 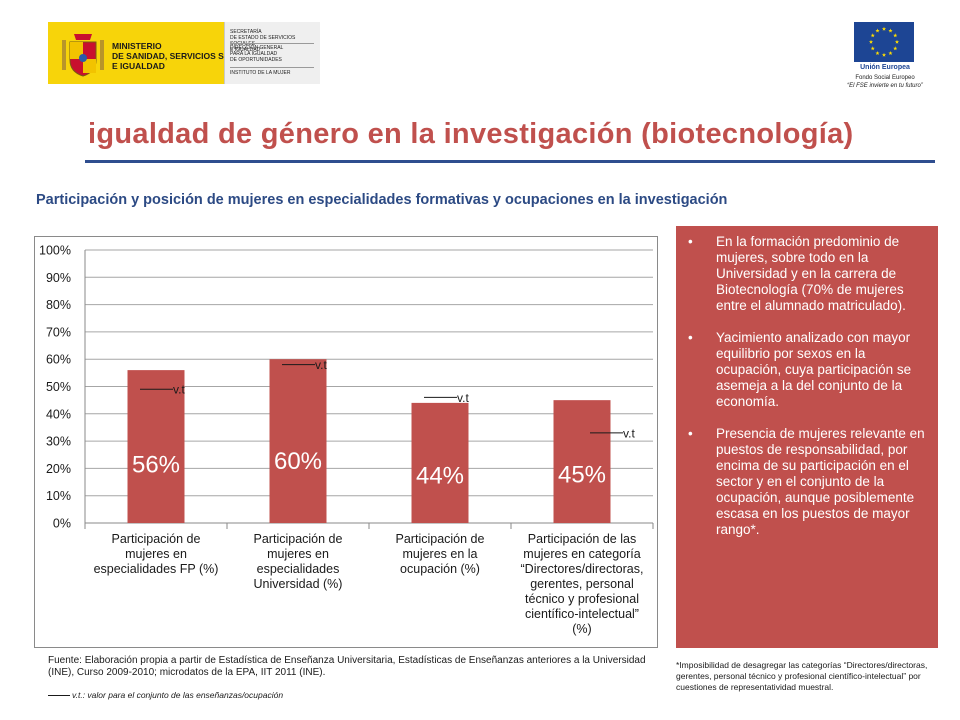 What do you see at coordinates (298, 569) in the screenshot?
I see `category-label: especialidades` at bounding box center [298, 569].